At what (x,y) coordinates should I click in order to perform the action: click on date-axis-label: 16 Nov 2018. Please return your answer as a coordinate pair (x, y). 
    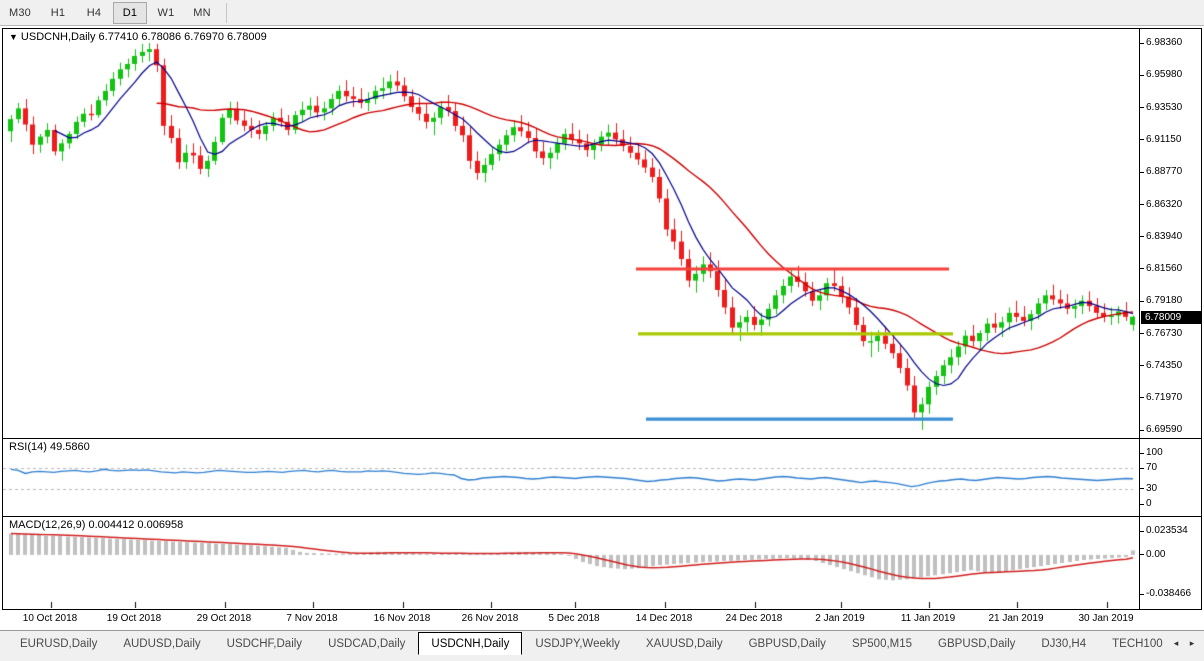
    Looking at the image, I should click on (402, 618).